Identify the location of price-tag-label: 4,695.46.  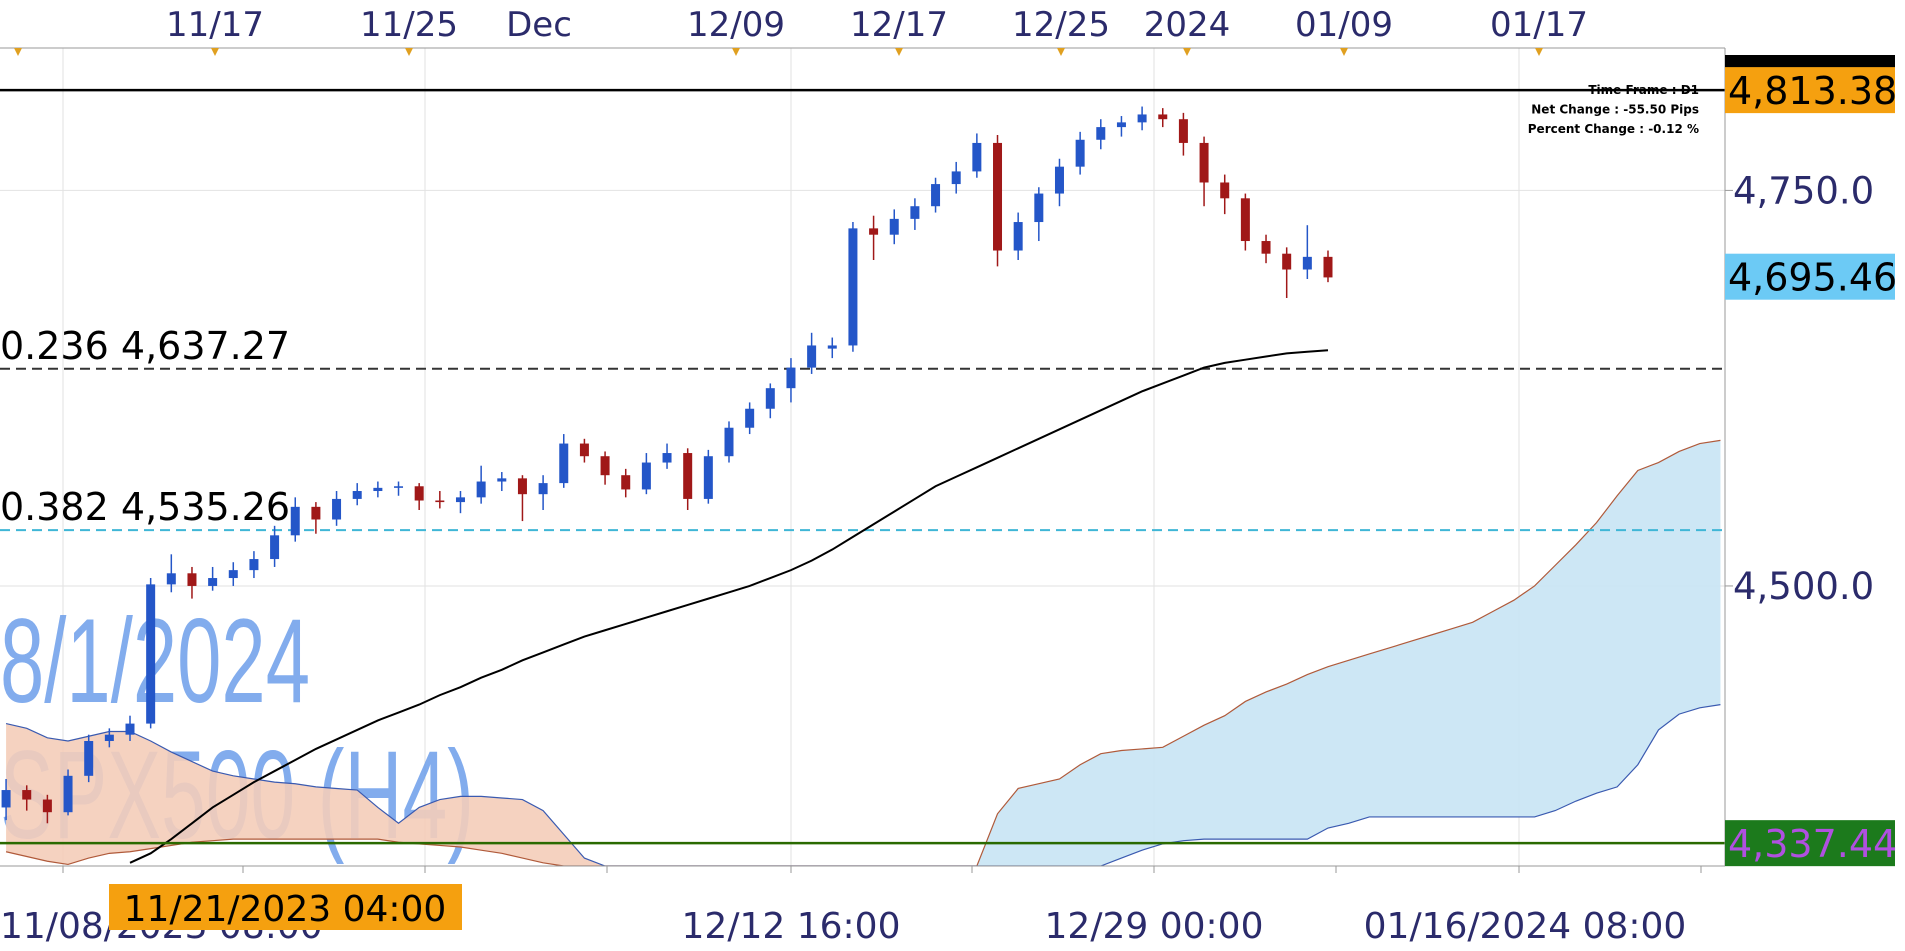
(1812, 278).